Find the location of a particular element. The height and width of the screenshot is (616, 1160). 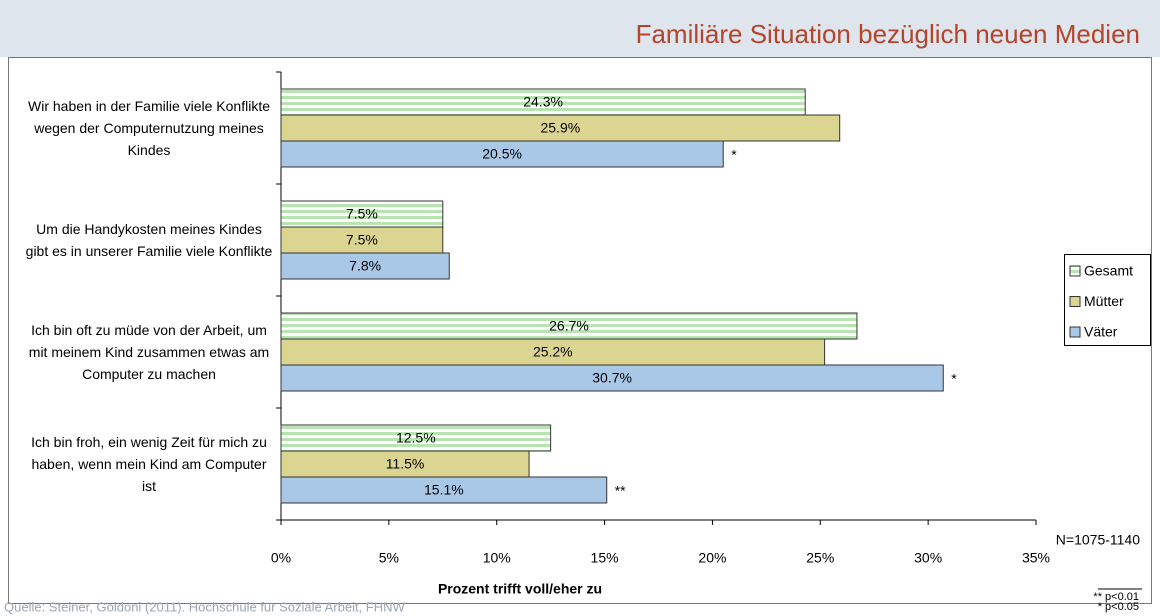

x-tick-label: 25% is located at coordinates (820, 558).